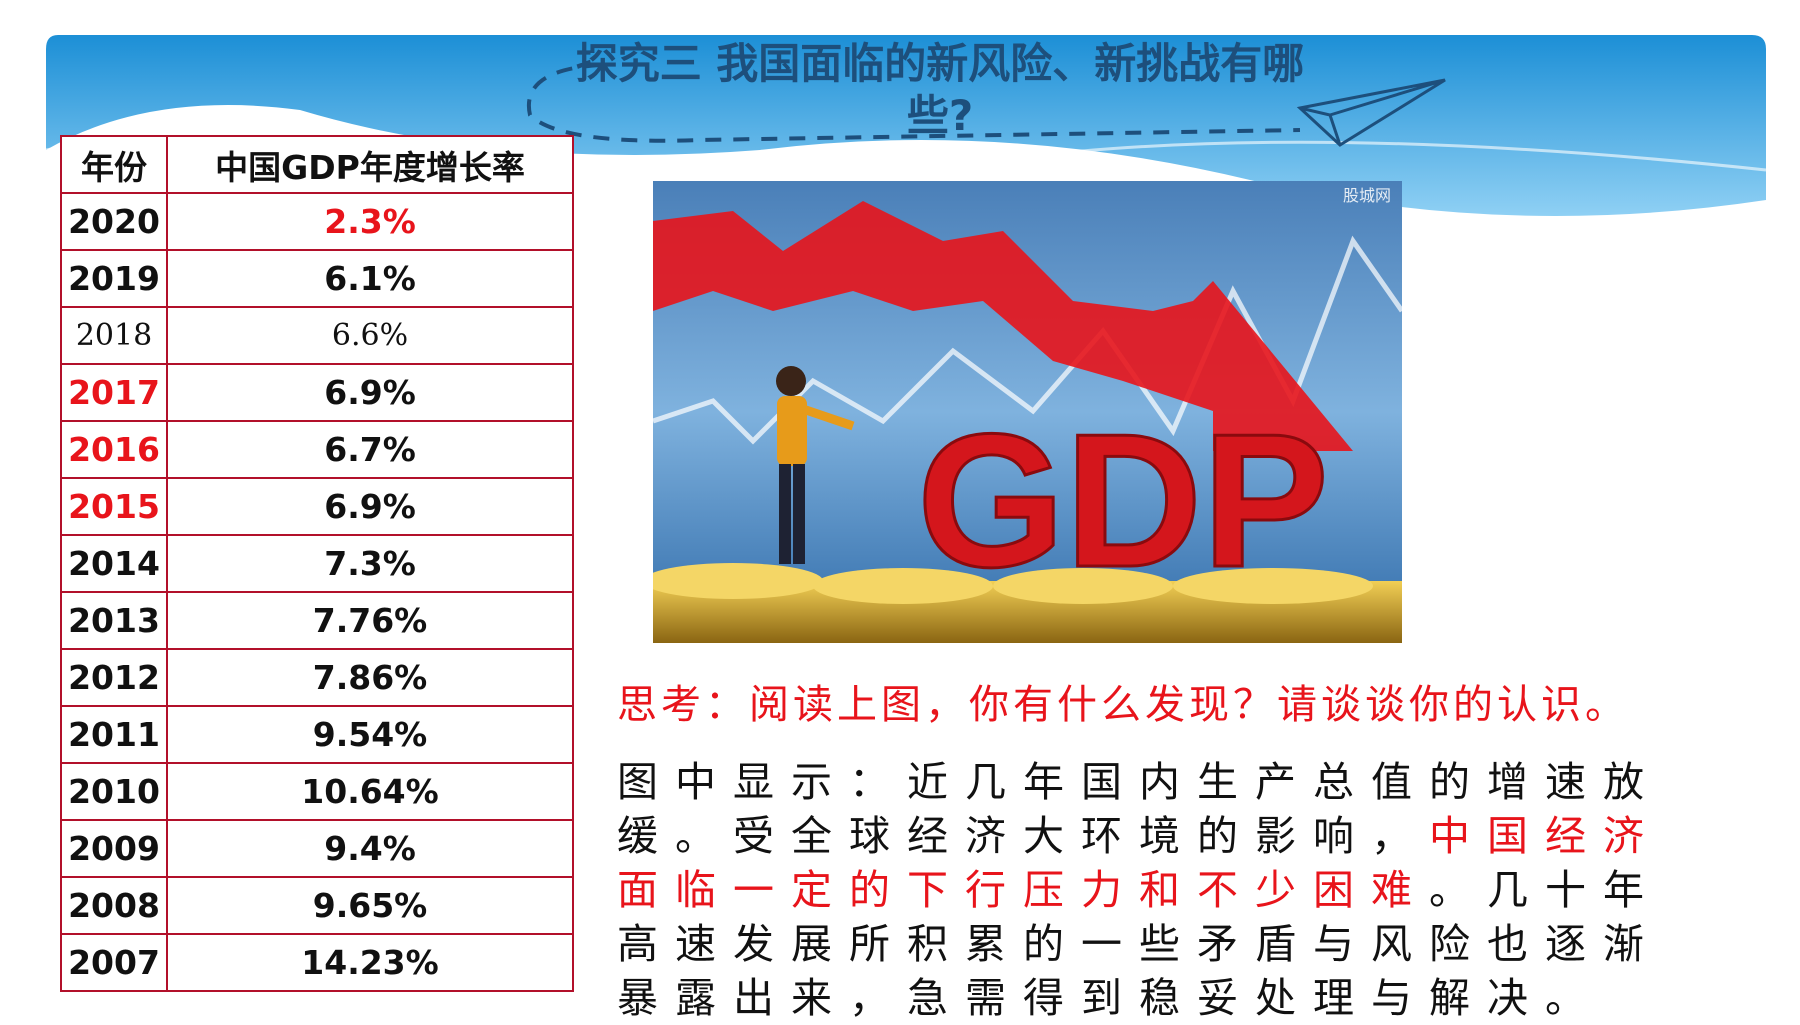  What do you see at coordinates (1123, 501) in the screenshot?
I see `gdp-label: GDP` at bounding box center [1123, 501].